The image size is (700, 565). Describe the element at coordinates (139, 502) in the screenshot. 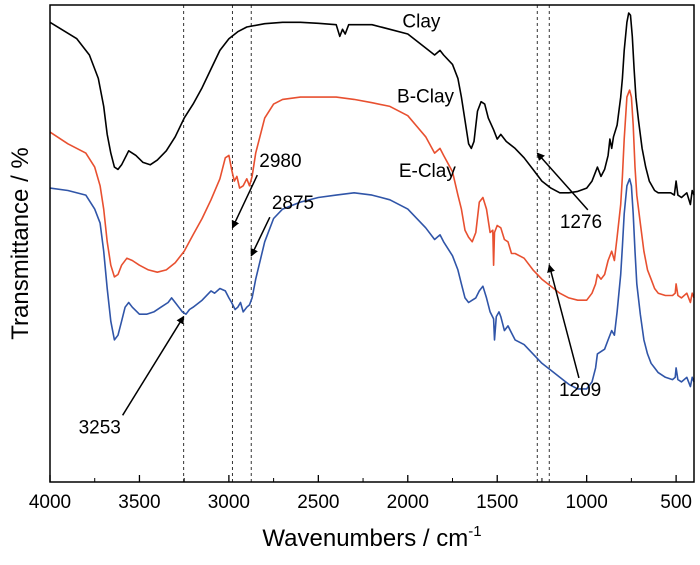

I see `x-tick-label-3500: 3500` at that location.